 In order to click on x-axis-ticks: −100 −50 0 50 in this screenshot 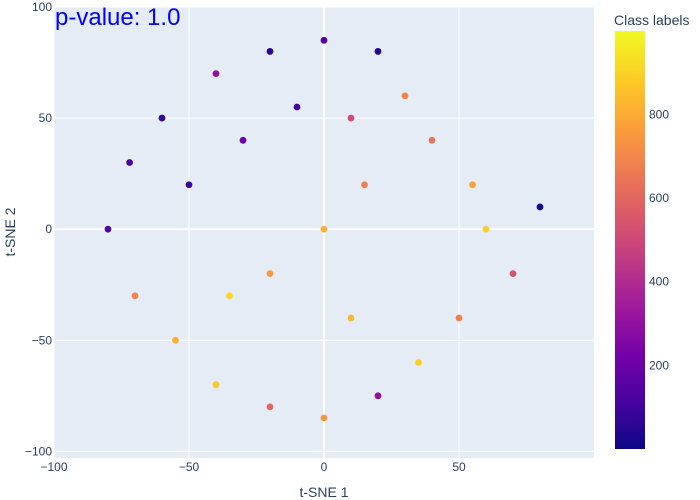, I will do `click(253, 467)`.